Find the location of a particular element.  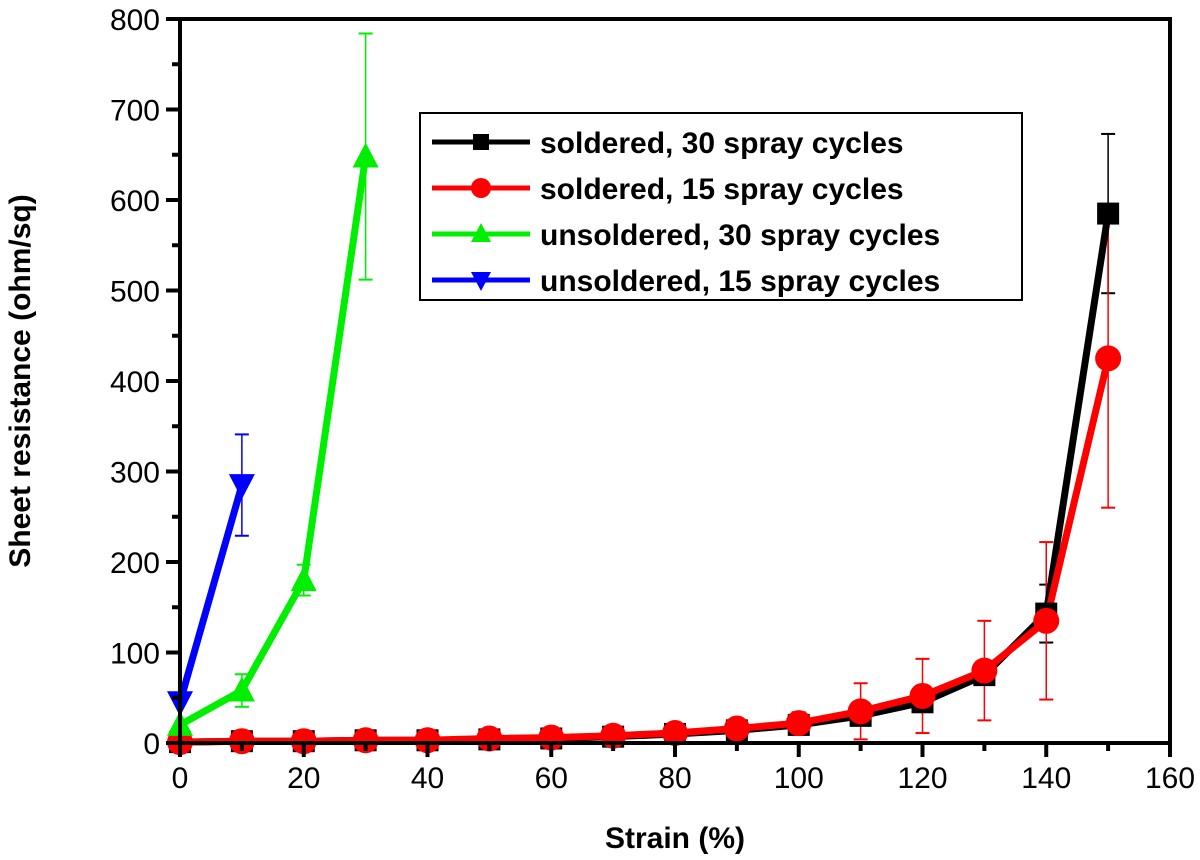

y-tick-label: 400 is located at coordinates (135, 382).